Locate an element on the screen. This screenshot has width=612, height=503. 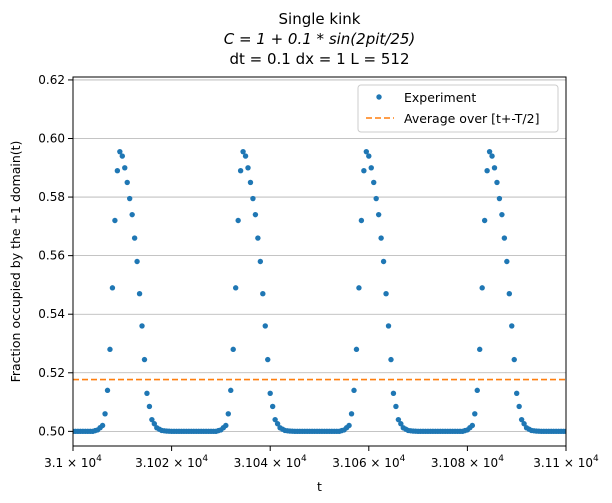
title-line-1: Single kink is located at coordinates (320, 19).